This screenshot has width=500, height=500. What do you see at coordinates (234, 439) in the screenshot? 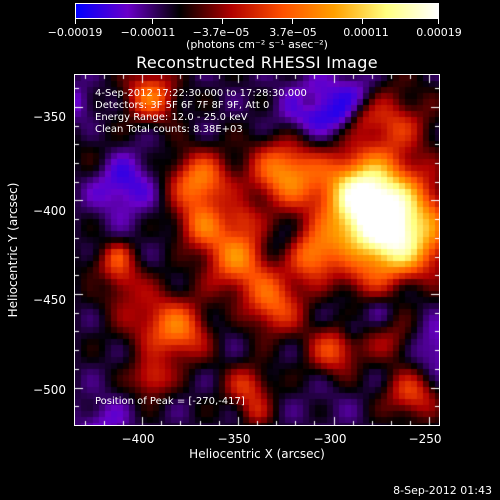
I see `x-tick-label: −350` at bounding box center [234, 439].